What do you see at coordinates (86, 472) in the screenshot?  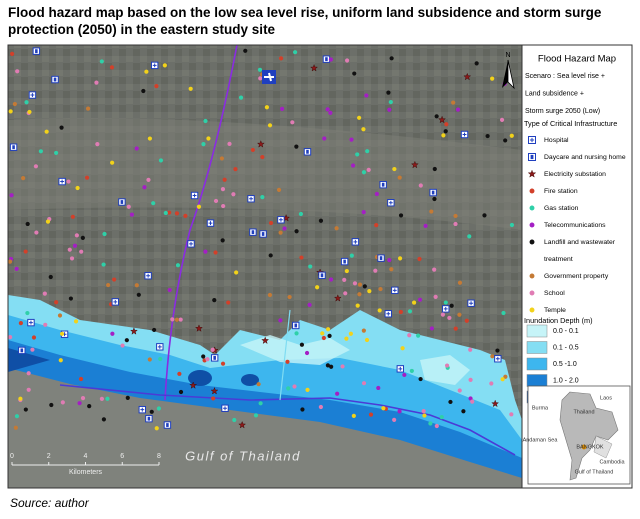 I see `scale-unit: Kilometers` at bounding box center [86, 472].